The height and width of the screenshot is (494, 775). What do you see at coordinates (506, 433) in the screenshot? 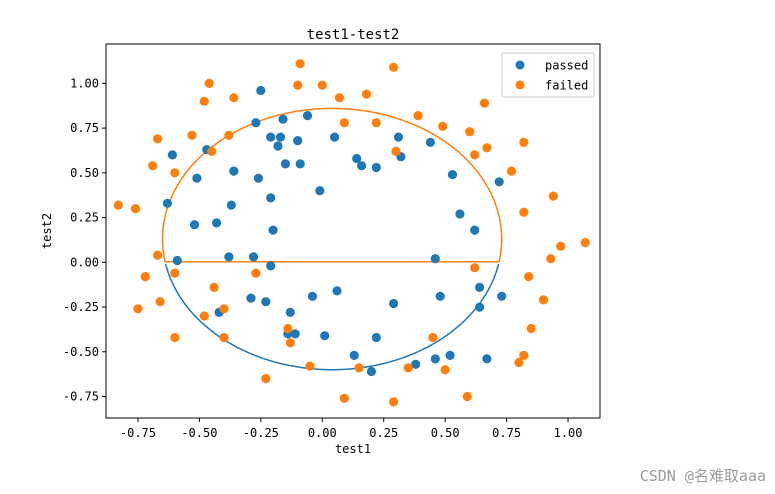
I see `x-tick-label: 0.75` at bounding box center [506, 433].